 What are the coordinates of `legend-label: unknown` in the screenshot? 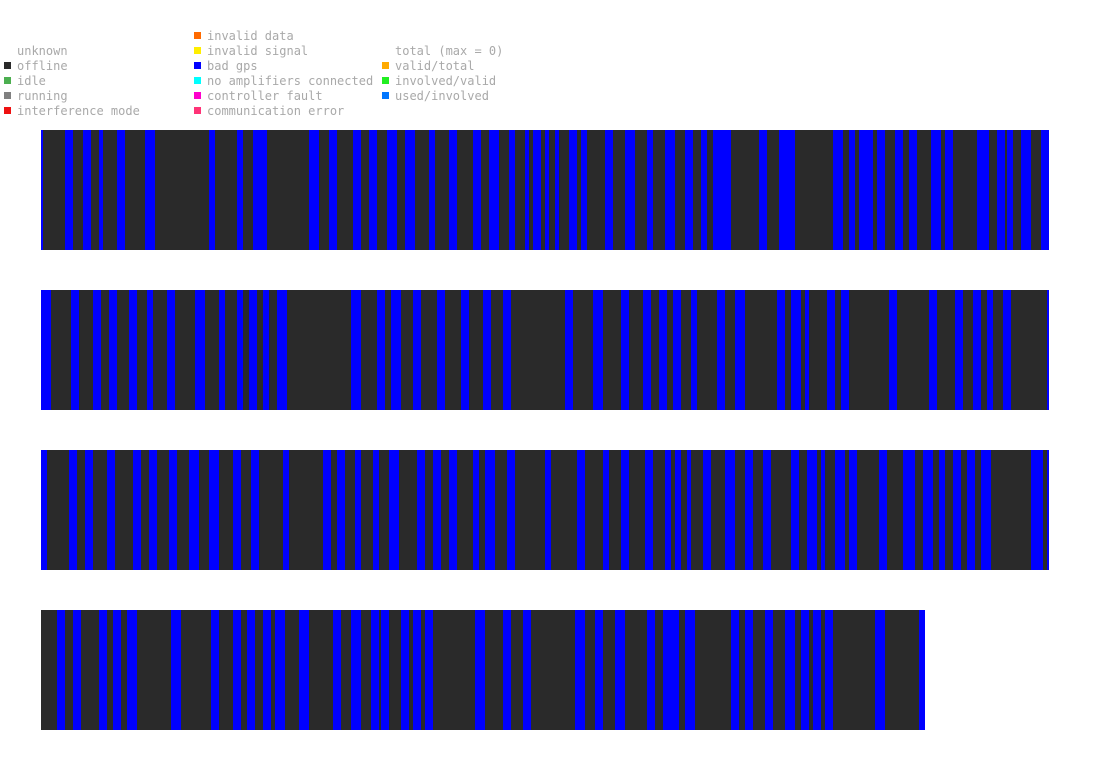 It's located at (42, 51).